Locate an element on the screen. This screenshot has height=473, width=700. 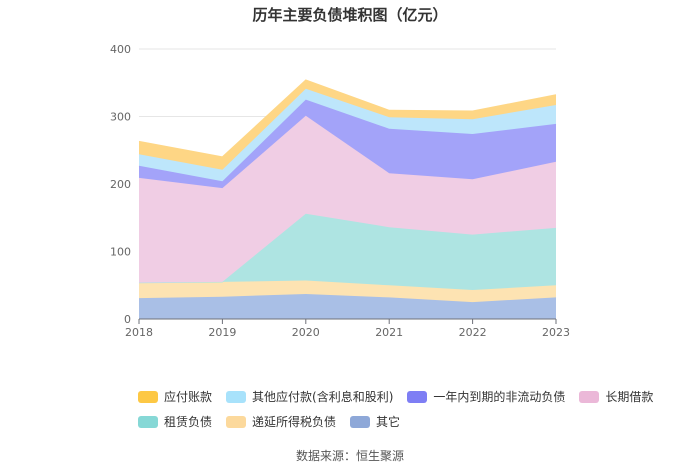
legend-item: 其他应付款(含利息和股利) is located at coordinates (309, 396).